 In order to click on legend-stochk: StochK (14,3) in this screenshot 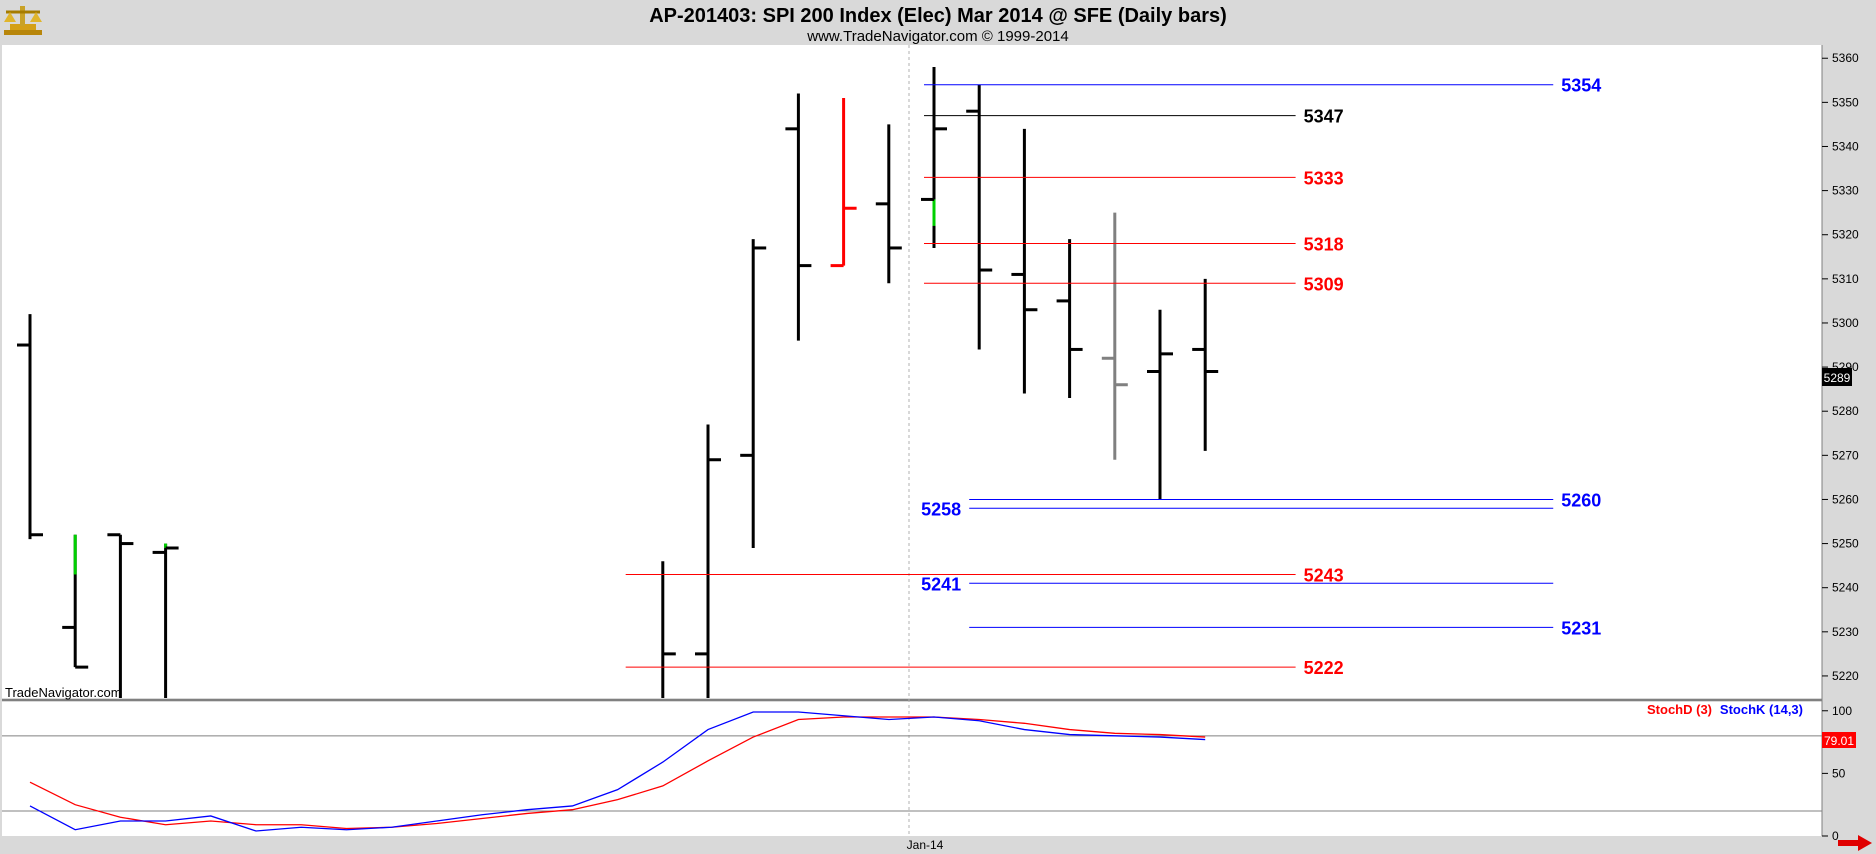, I will do `click(1761, 709)`.